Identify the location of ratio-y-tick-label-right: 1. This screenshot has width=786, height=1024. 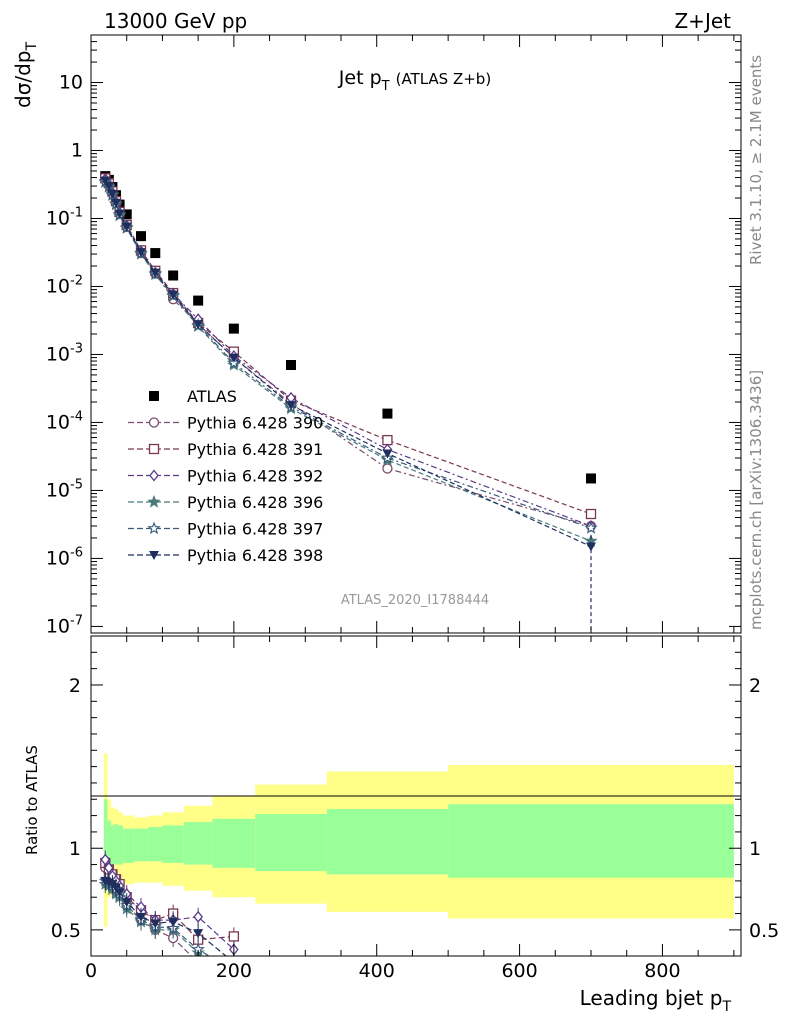
(755, 849).